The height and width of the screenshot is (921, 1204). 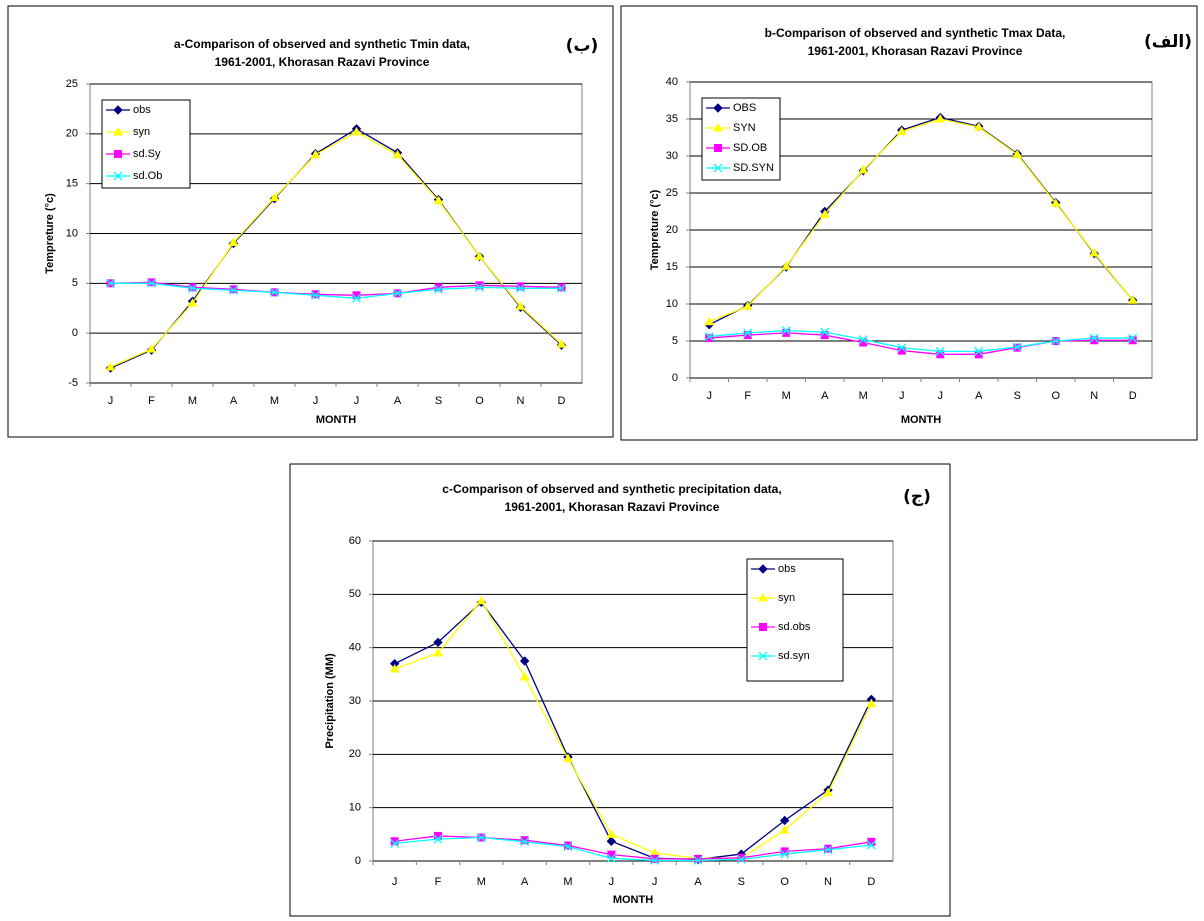 I want to click on legend: OBS SYN SD.OB SD.SYN, so click(x=741, y=139).